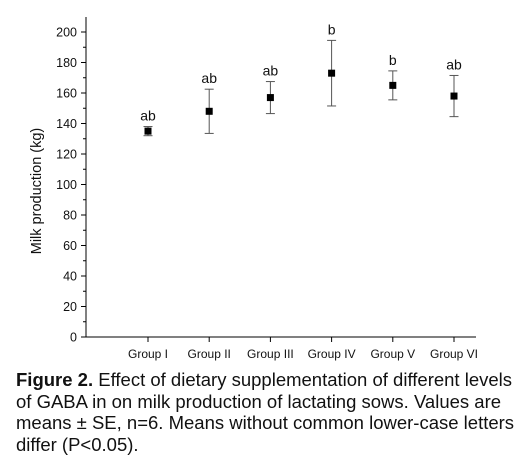 The width and height of the screenshot is (531, 472). Describe the element at coordinates (66, 33) in the screenshot. I see `y-tick-label: 200` at that location.